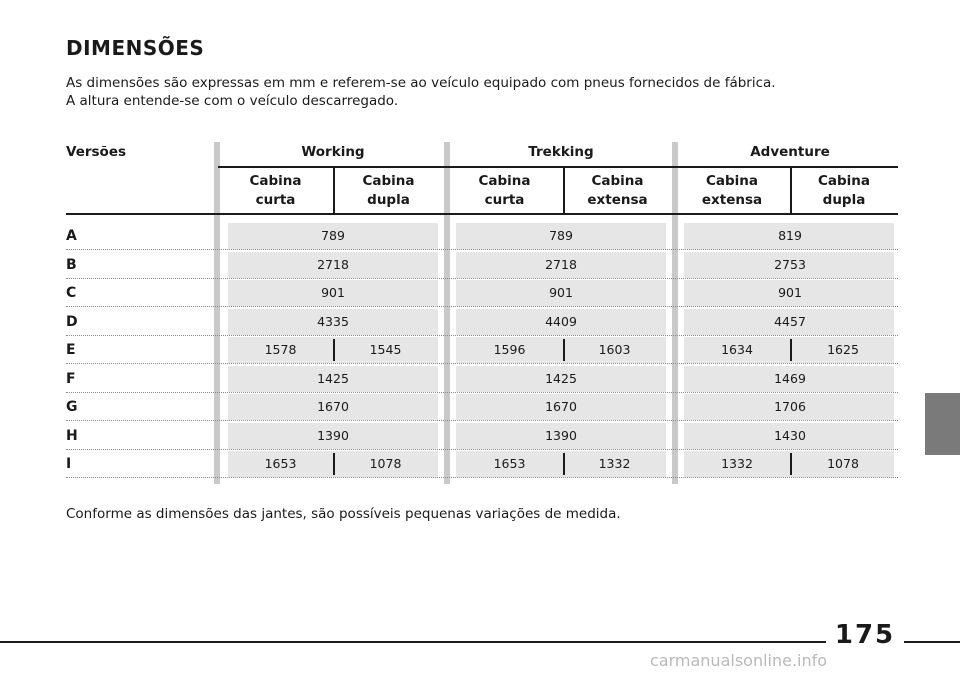  I want to click on row-label: C, so click(71, 293).